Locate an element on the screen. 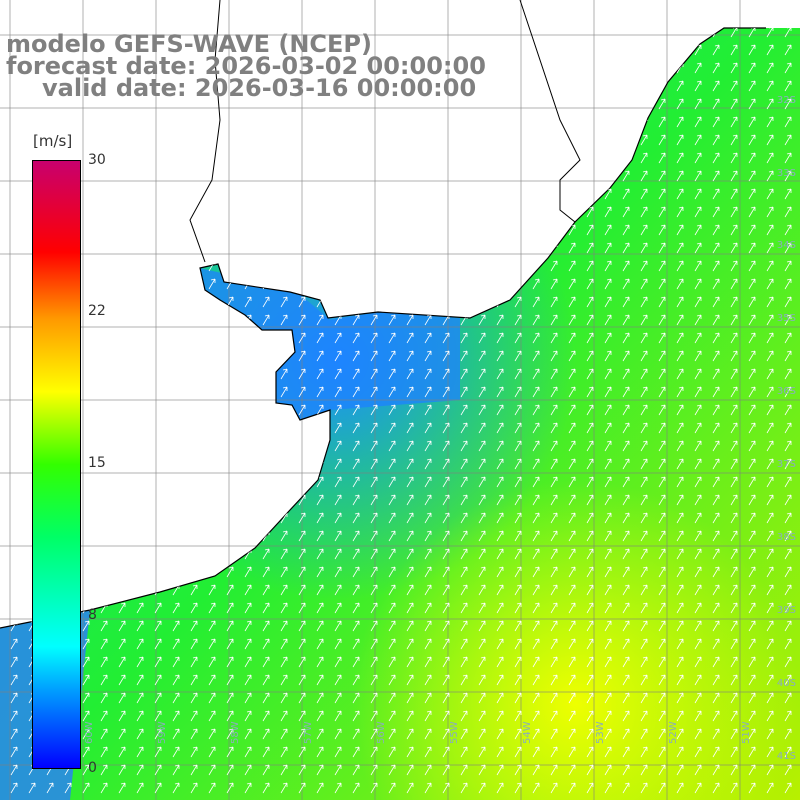  lon-label: 57W is located at coordinates (308, 732).